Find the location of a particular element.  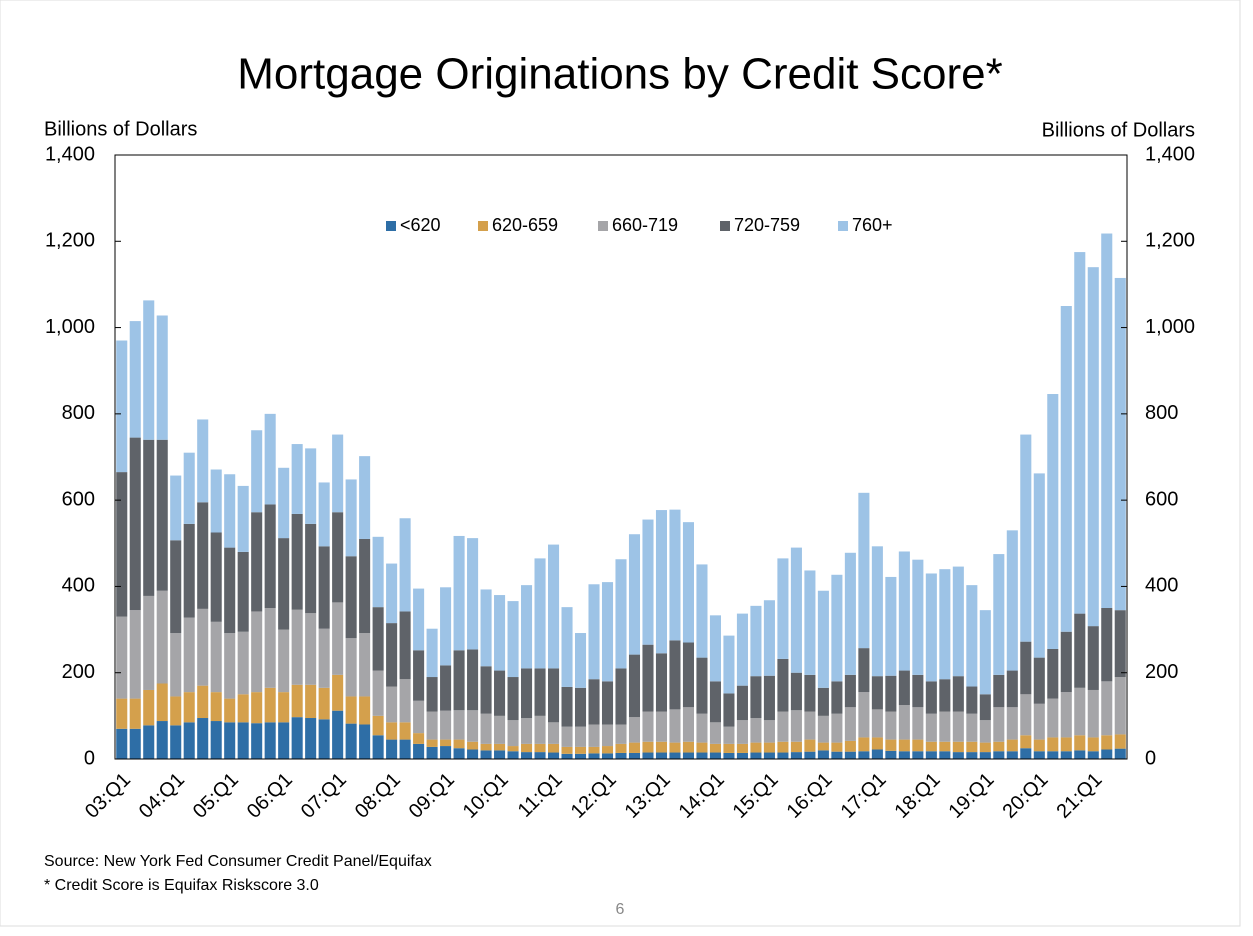

y-axis-label: Billions of Dollars is located at coordinates (120, 129).